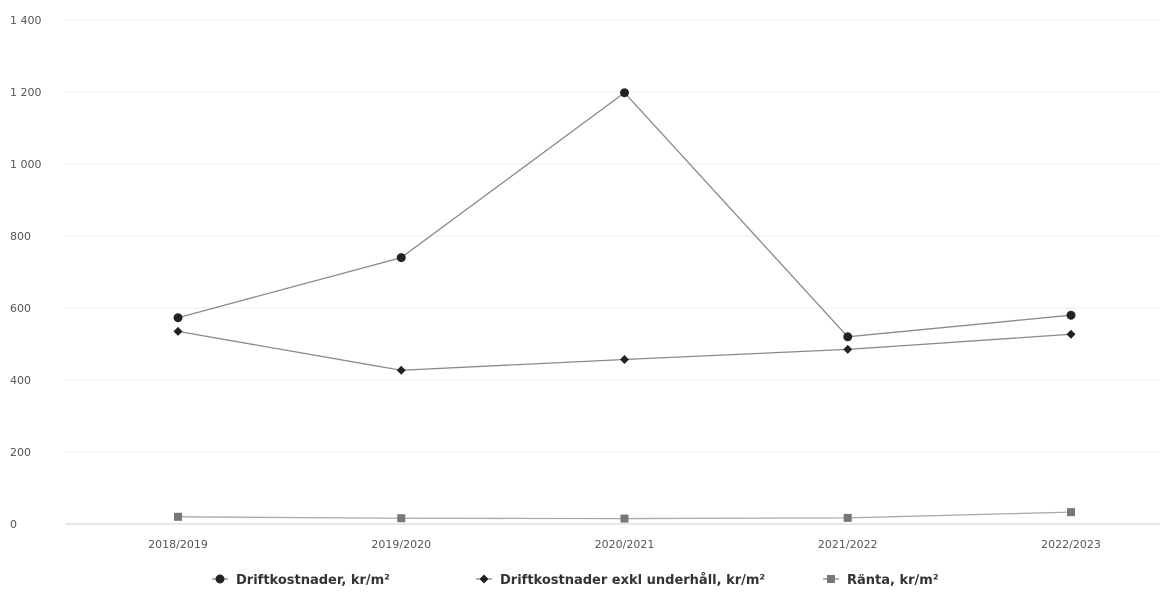  I want to click on x-tick-label: 2021/2022, so click(848, 544).